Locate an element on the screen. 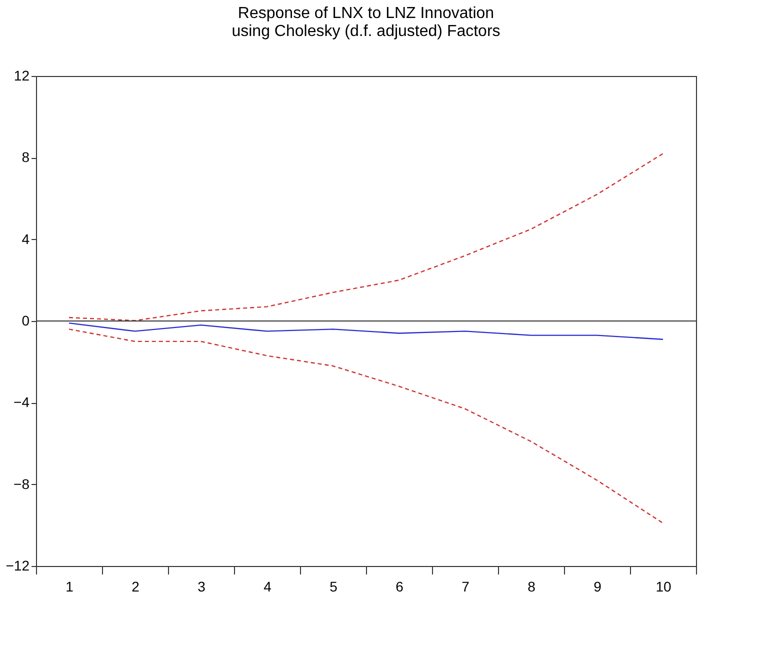 The width and height of the screenshot is (757, 653). x-tick-label: 2 is located at coordinates (136, 586).